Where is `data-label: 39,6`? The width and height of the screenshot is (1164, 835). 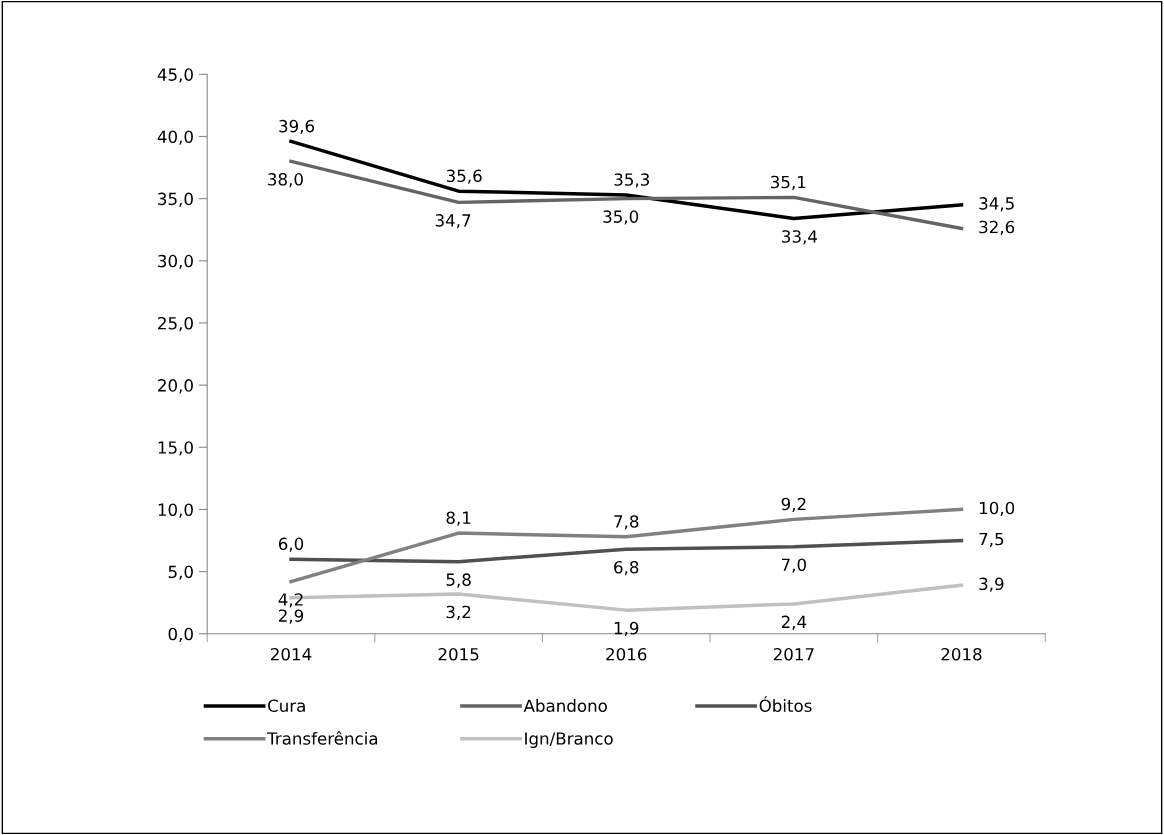 data-label: 39,6 is located at coordinates (297, 127).